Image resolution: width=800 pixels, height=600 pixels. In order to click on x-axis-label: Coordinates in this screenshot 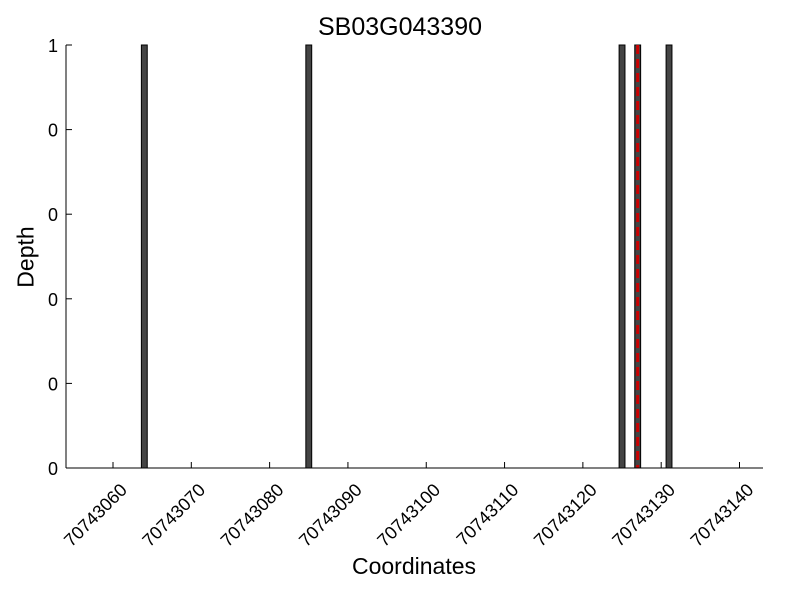, I will do `click(414, 566)`.